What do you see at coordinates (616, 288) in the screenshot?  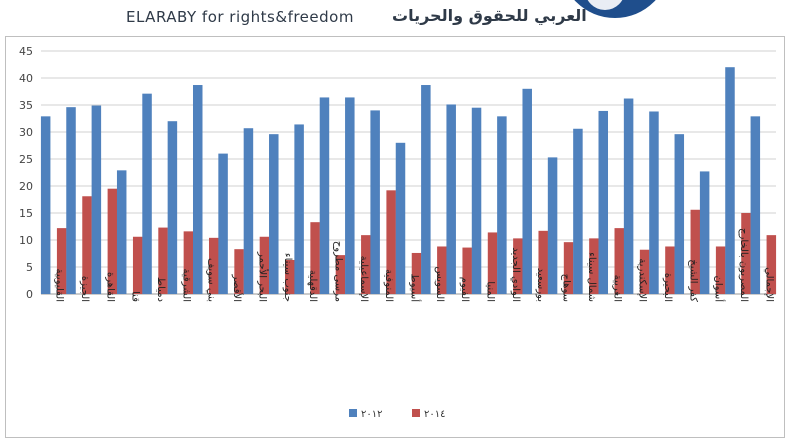 I see `x-tick-label: الغربية` at bounding box center [616, 288].